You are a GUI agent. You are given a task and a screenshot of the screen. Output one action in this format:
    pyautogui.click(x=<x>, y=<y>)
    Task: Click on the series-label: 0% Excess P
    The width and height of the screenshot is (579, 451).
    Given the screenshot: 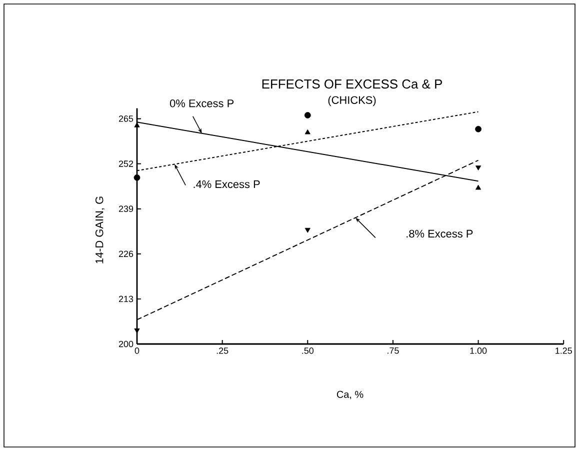 What is the action you would take?
    pyautogui.click(x=202, y=103)
    